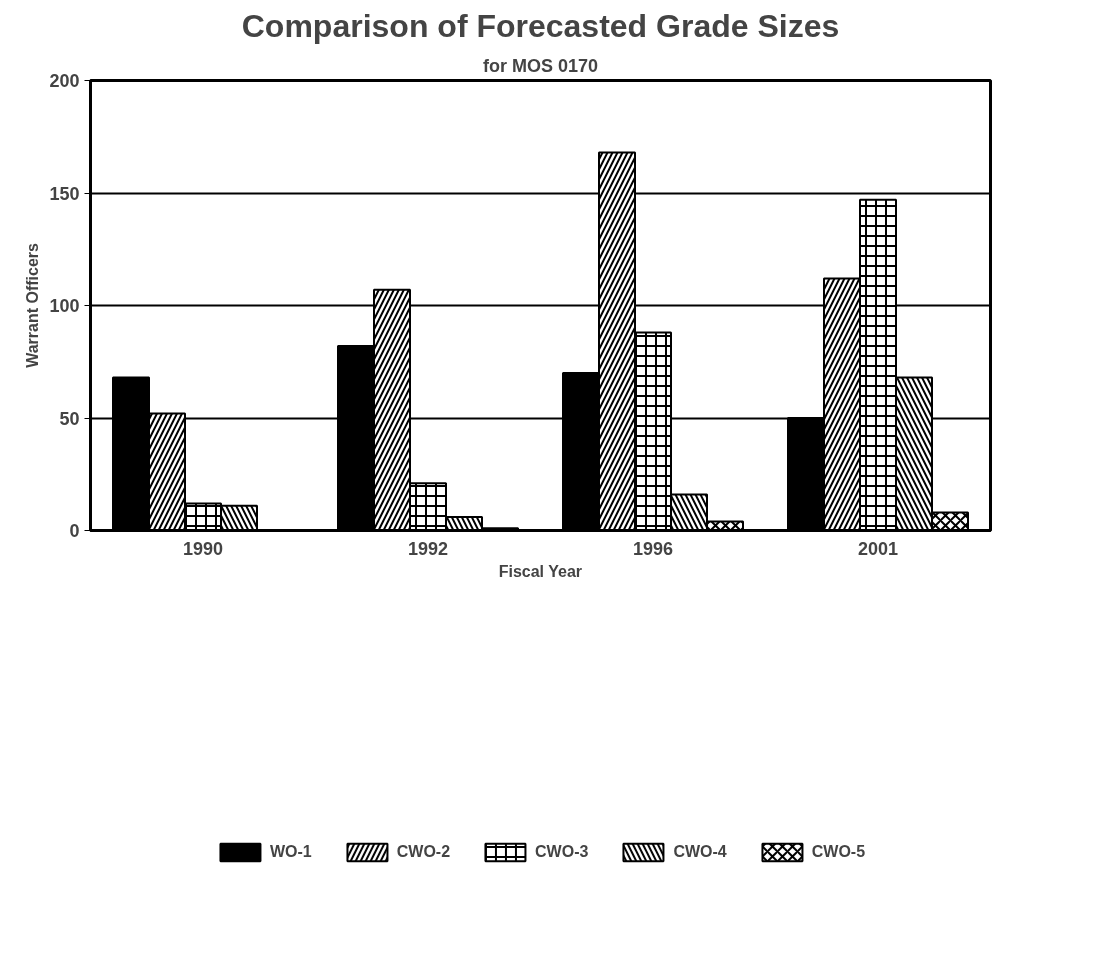 The height and width of the screenshot is (956, 1115). I want to click on y-tick-label: 0, so click(74, 531).